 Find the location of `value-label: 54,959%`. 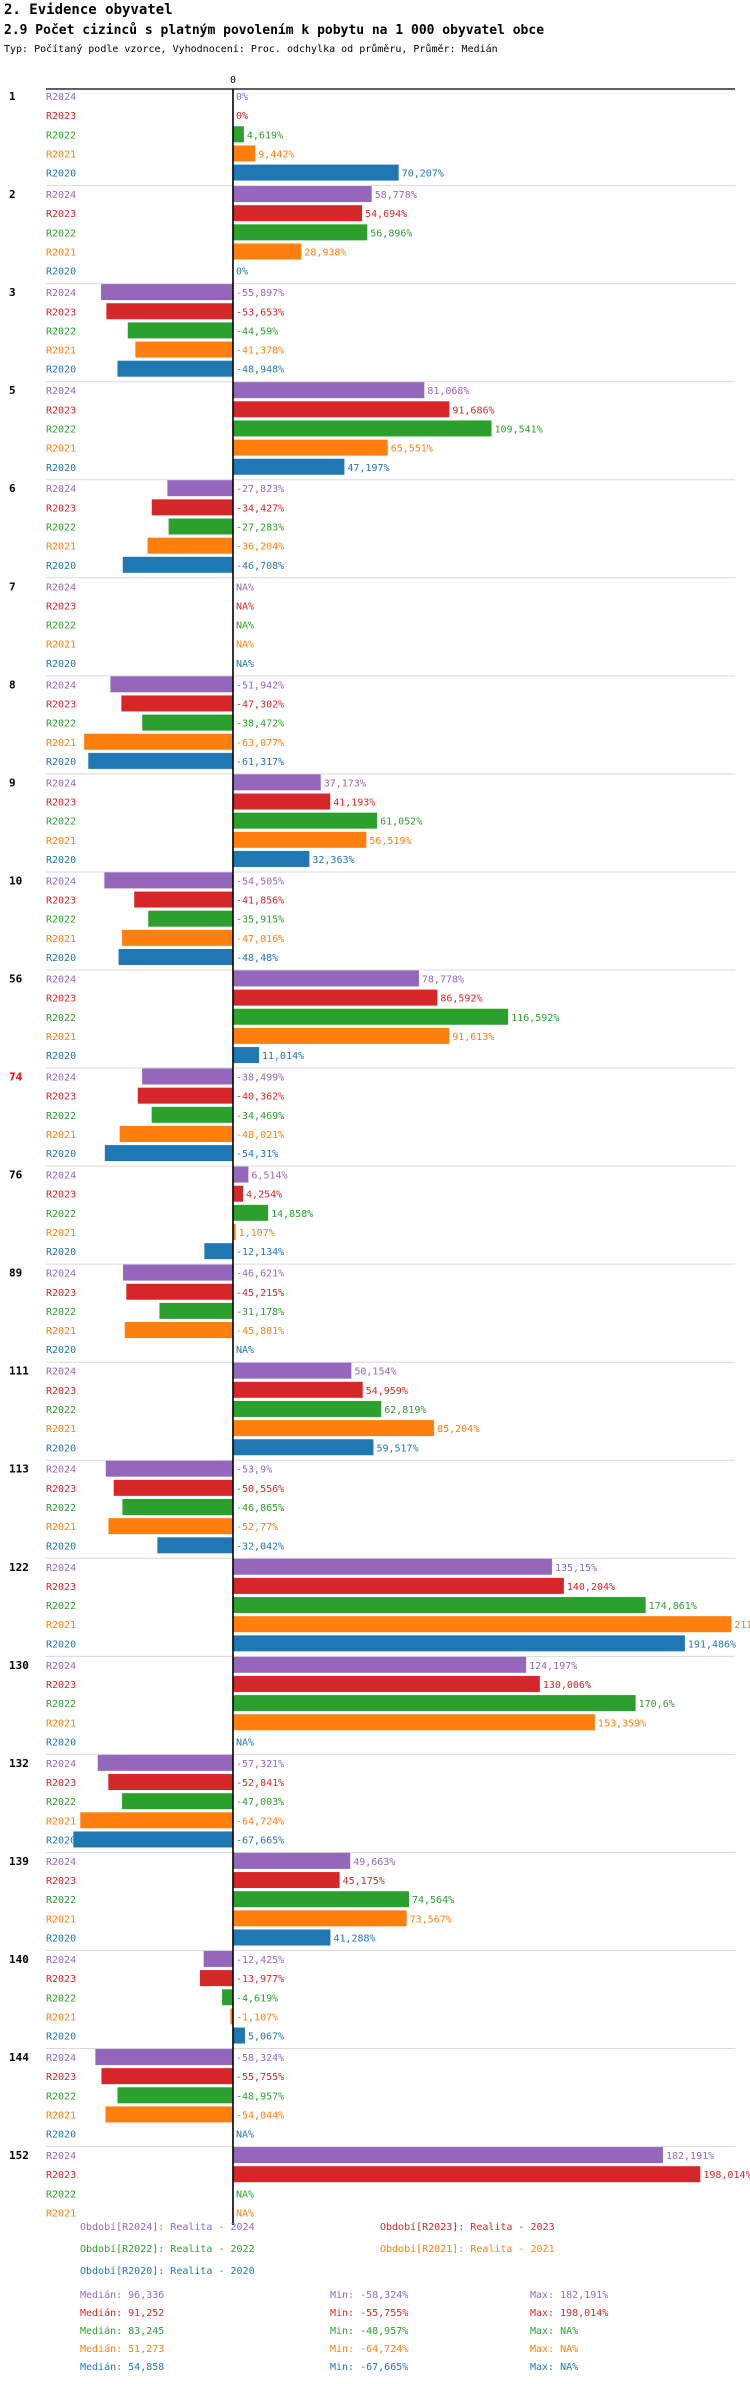

value-label: 54,959% is located at coordinates (387, 1391).